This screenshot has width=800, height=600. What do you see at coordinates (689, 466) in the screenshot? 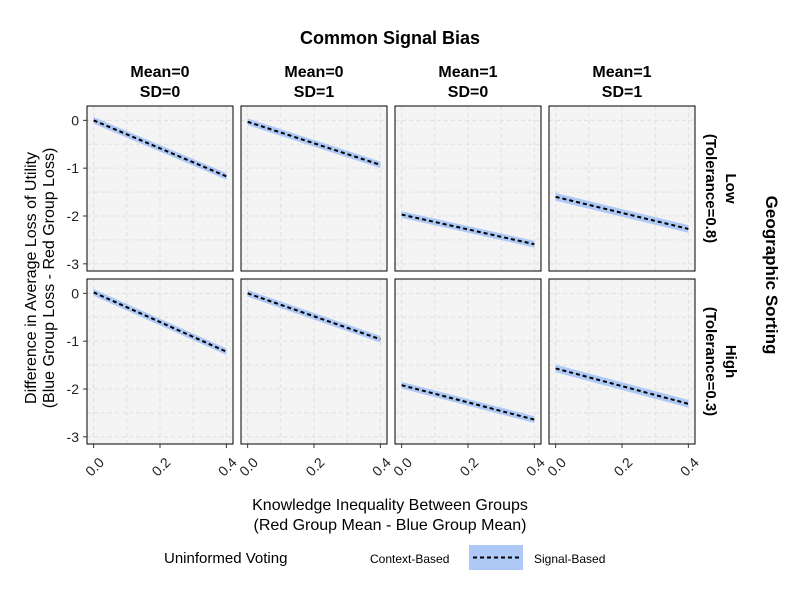
I see `x-tick-label: 0.4` at bounding box center [689, 466].